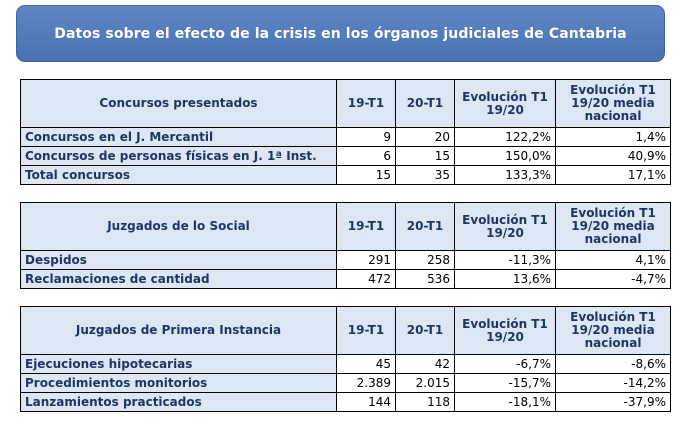 The width and height of the screenshot is (686, 432). Describe the element at coordinates (366, 364) in the screenshot. I see `cell-19t1: 45` at that location.